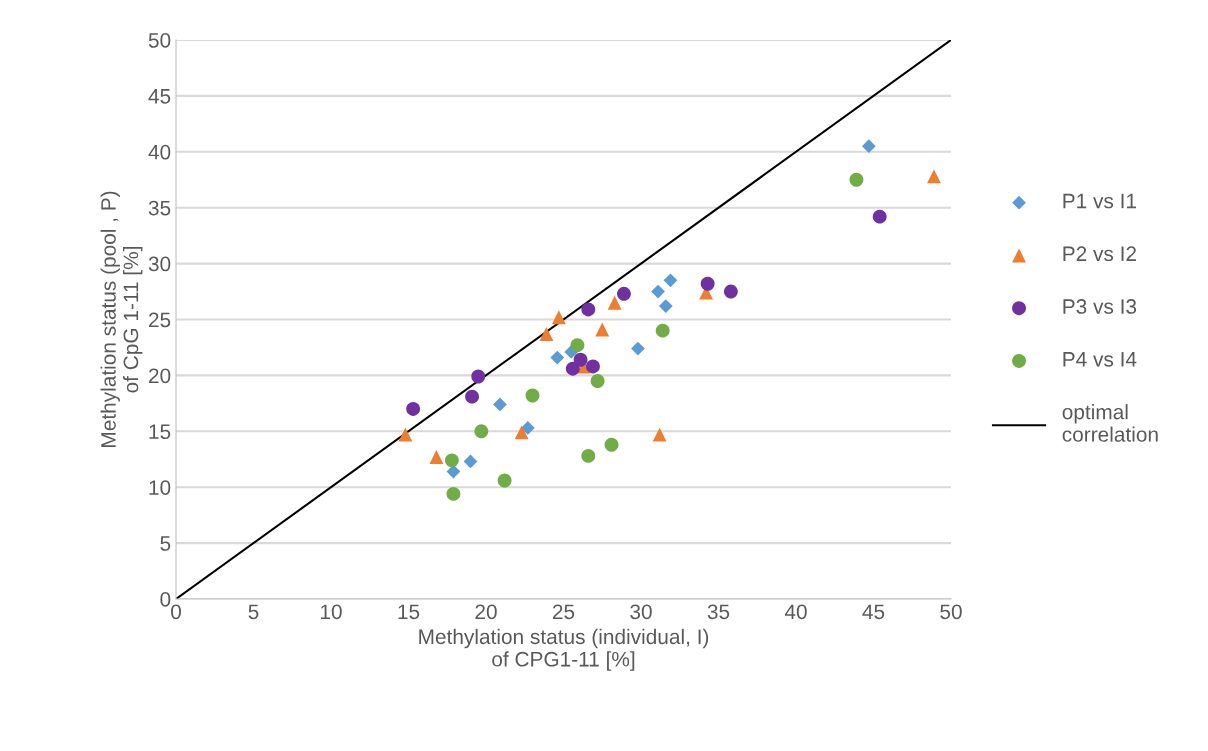  I want to click on x-tick-label: 35, so click(718, 612).